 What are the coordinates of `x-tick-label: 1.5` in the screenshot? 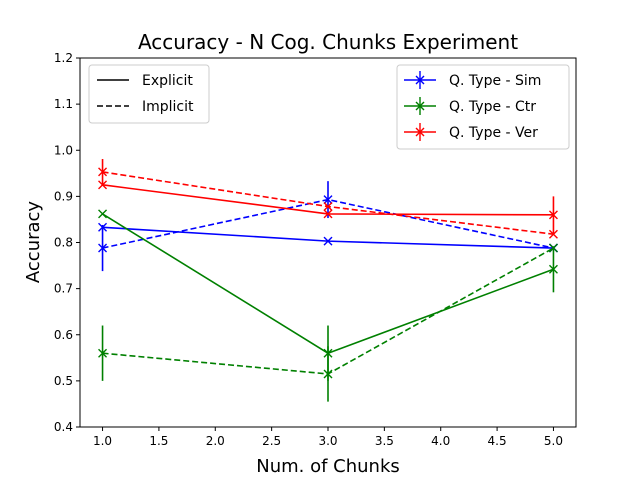 It's located at (158, 441).